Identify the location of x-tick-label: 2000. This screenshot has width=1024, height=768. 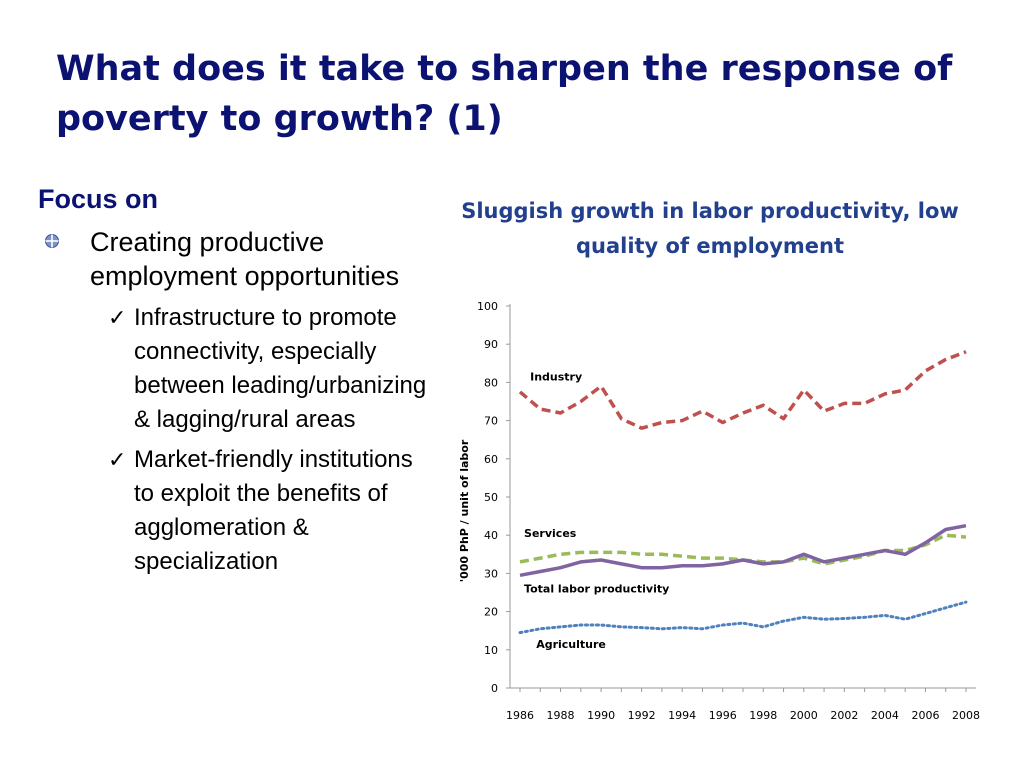
(804, 715).